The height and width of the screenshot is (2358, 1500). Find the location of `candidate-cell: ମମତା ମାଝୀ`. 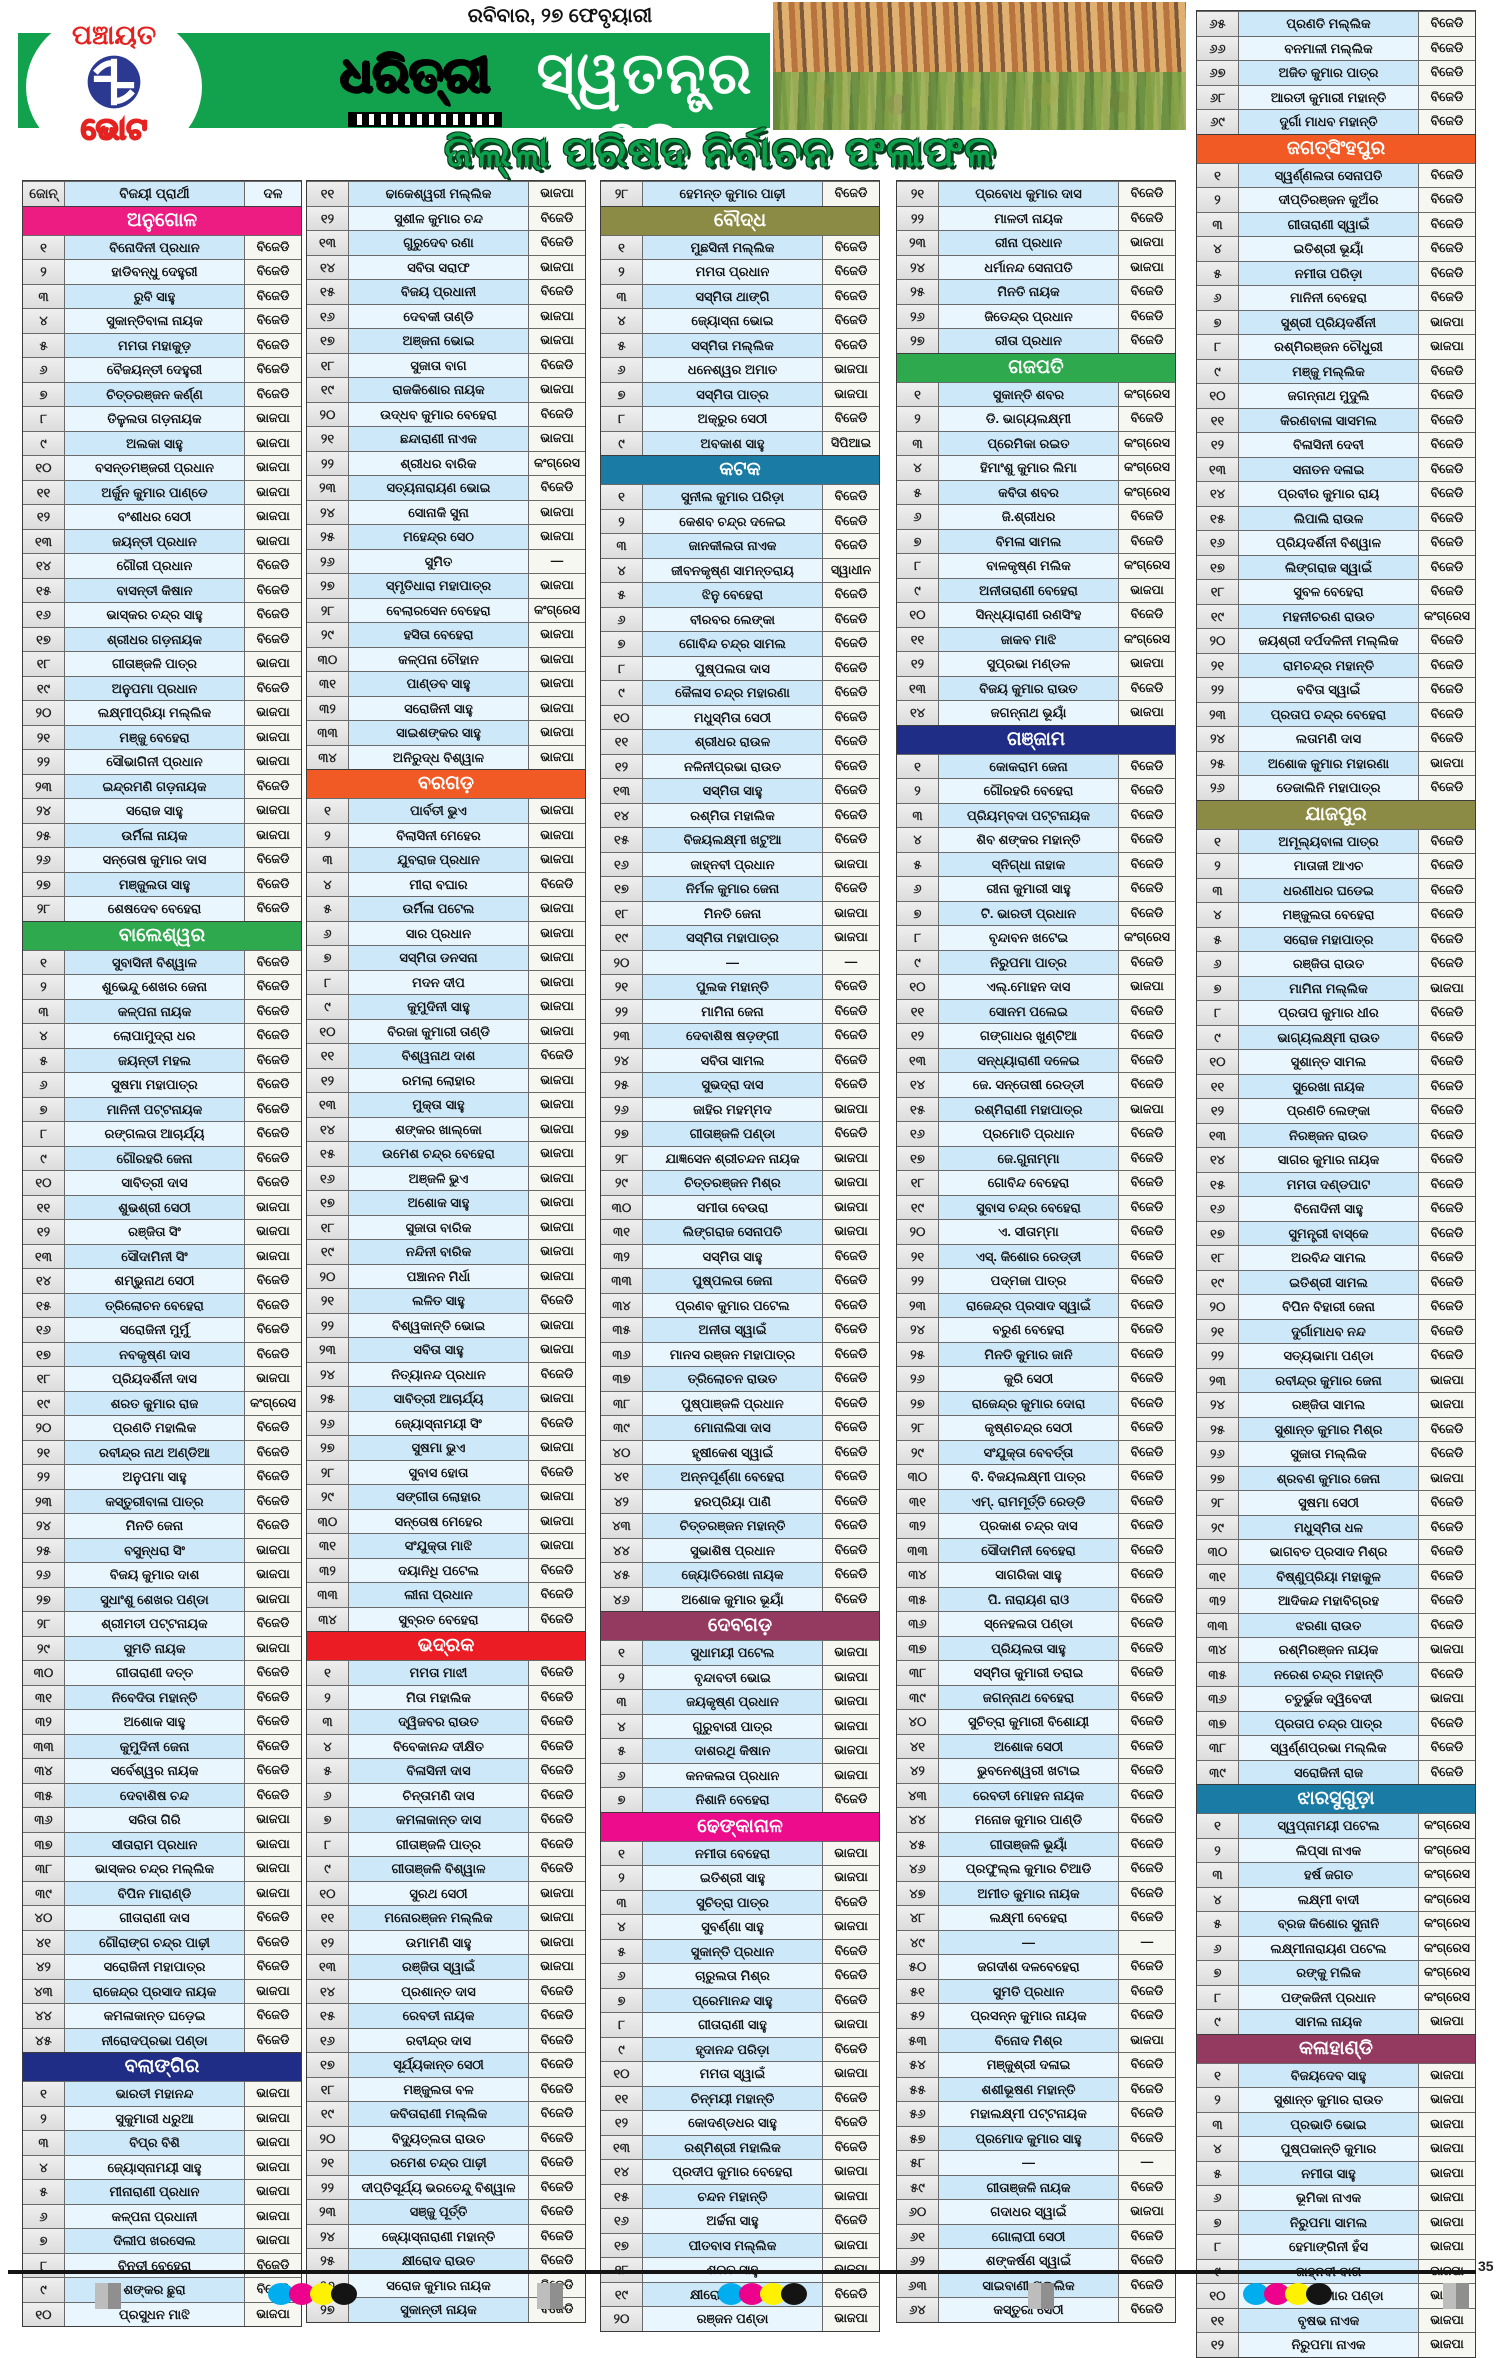

candidate-cell: ମମତା ମାଝୀ is located at coordinates (439, 1673).